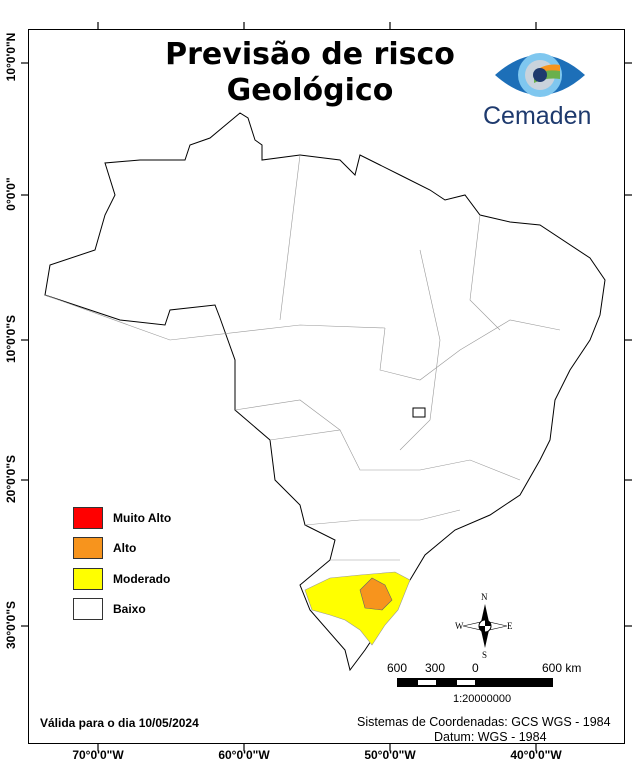 This screenshot has height=768, width=642. Describe the element at coordinates (419, 412) in the screenshot. I see `federal-district` at that location.